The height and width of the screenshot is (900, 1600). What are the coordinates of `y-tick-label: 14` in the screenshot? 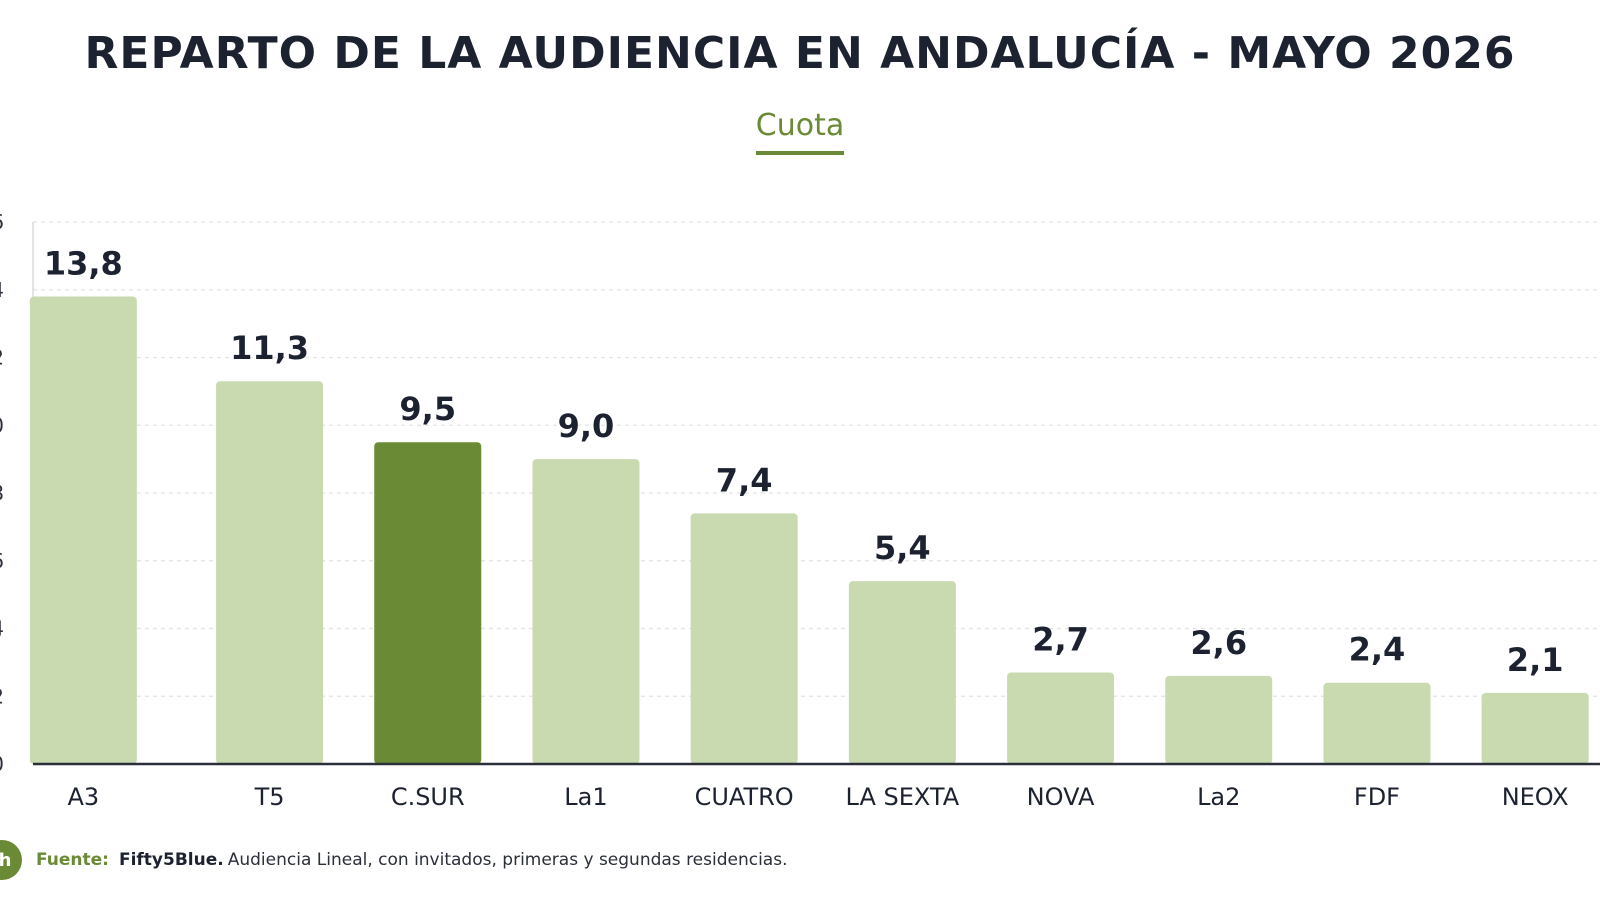 It's located at (2, 290).